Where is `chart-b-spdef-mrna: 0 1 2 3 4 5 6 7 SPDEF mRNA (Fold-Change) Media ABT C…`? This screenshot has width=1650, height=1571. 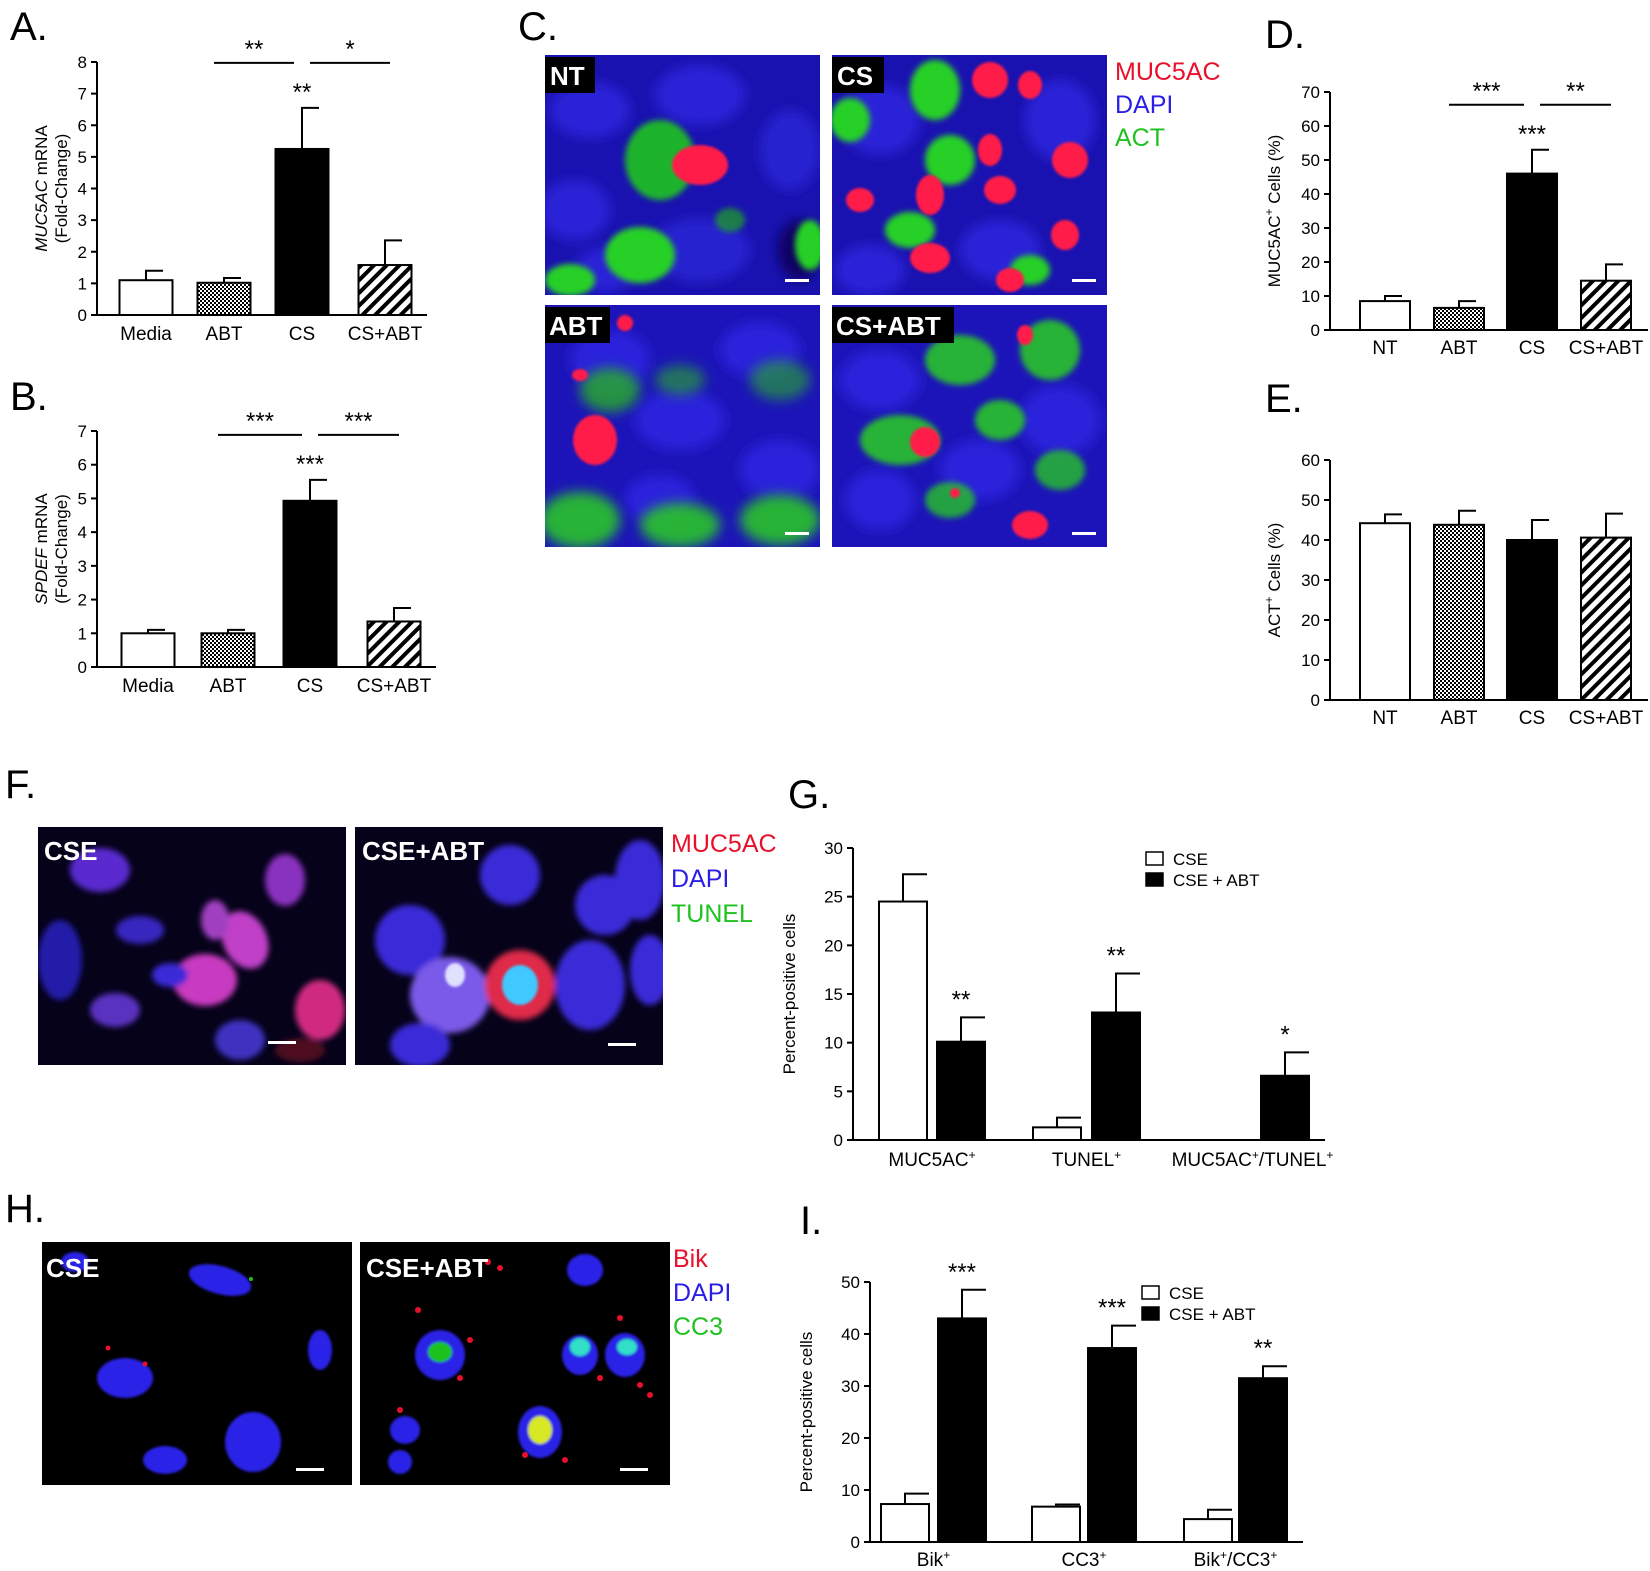
chart-b-spdef-mrna: 0 1 2 3 4 5 6 7 SPDEF mRNA (Fold-Change) Media ABT C… is located at coordinates (234, 552).